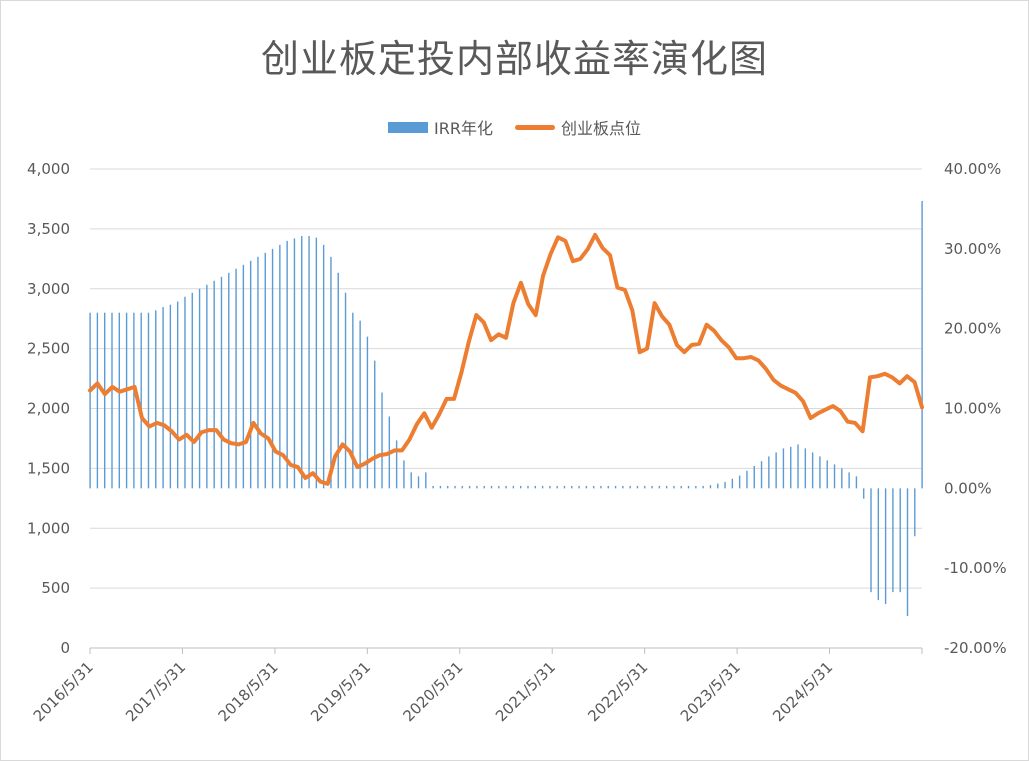 This screenshot has height=761, width=1029. I want to click on x-tick-label: 2019/5/31, so click(340, 691).